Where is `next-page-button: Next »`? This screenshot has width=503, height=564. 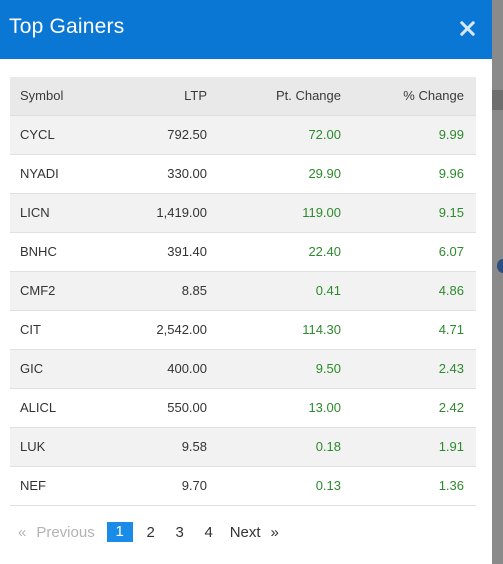 next-page-button: Next » is located at coordinates (254, 532).